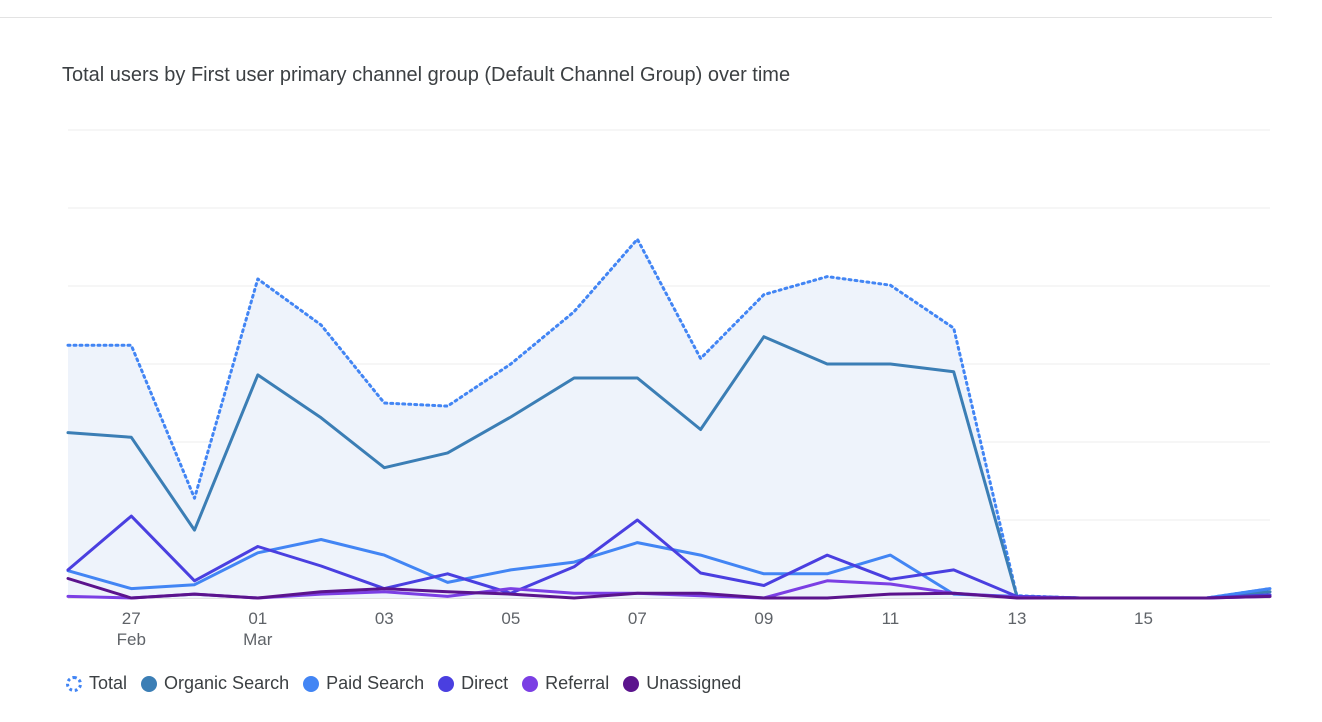  Describe the element at coordinates (108, 683) in the screenshot. I see `legend-label: Total` at that location.